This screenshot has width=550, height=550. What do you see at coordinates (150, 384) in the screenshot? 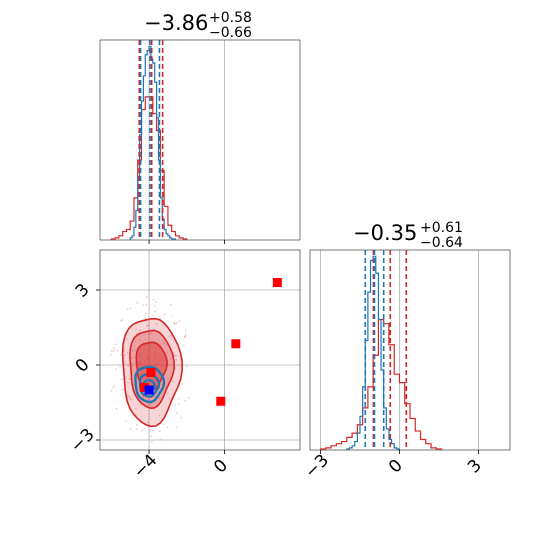
I see `blue-contour-level` at bounding box center [150, 384].